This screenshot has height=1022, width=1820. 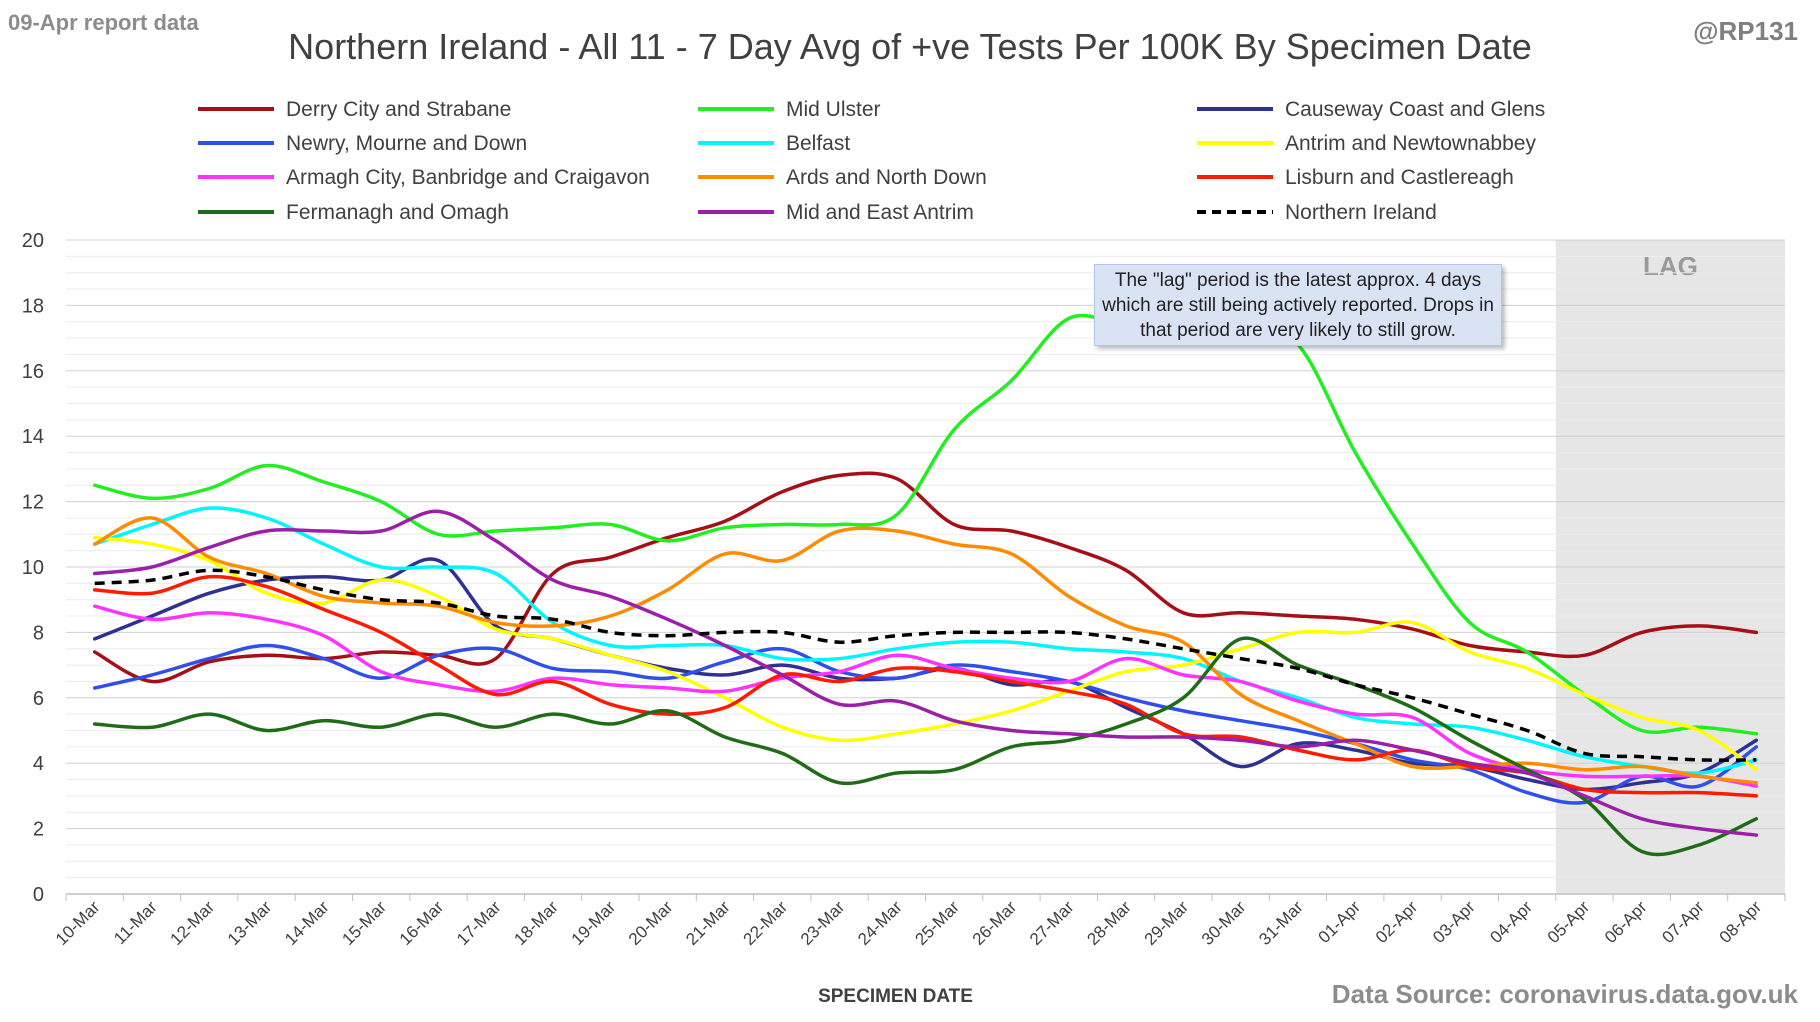 I want to click on y-tick-label: 4, so click(x=38, y=764).